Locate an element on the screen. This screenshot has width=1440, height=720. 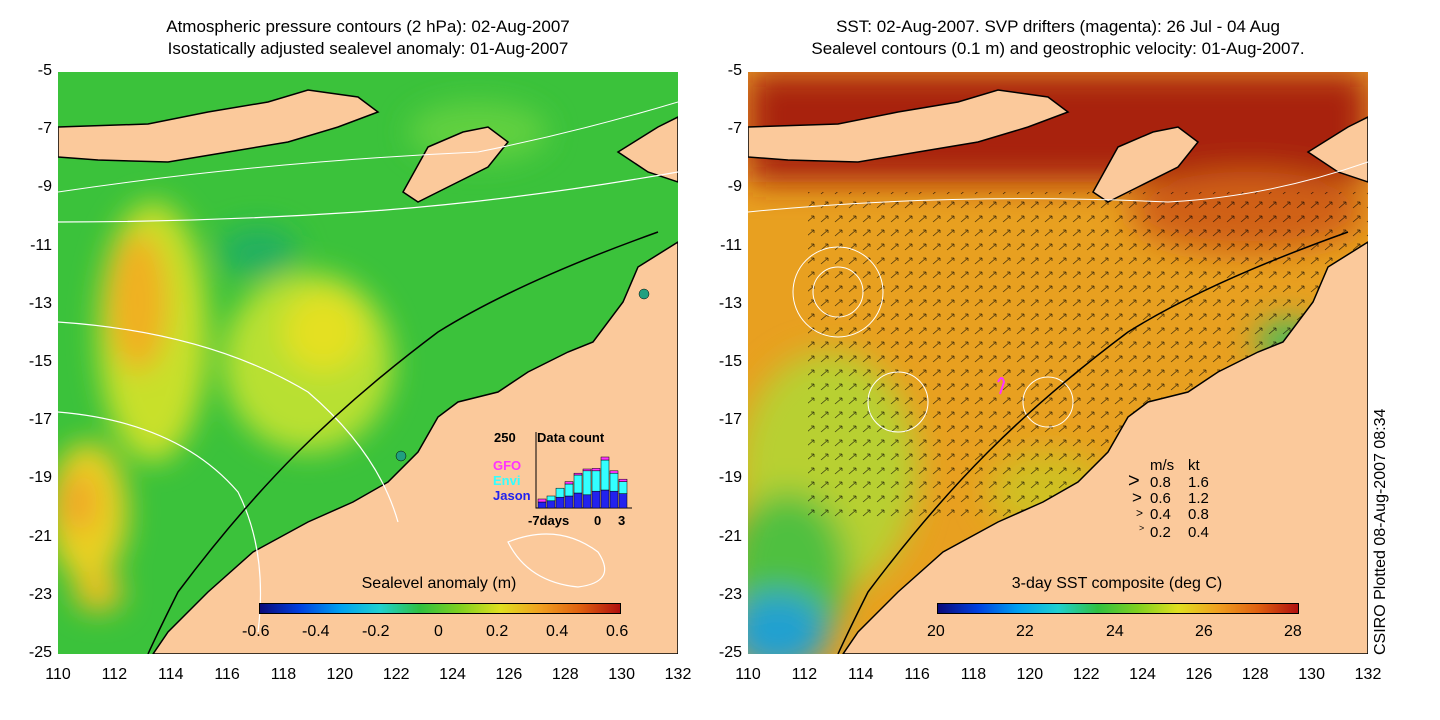
legend-ms-value: 0.6 is located at coordinates (1160, 498).